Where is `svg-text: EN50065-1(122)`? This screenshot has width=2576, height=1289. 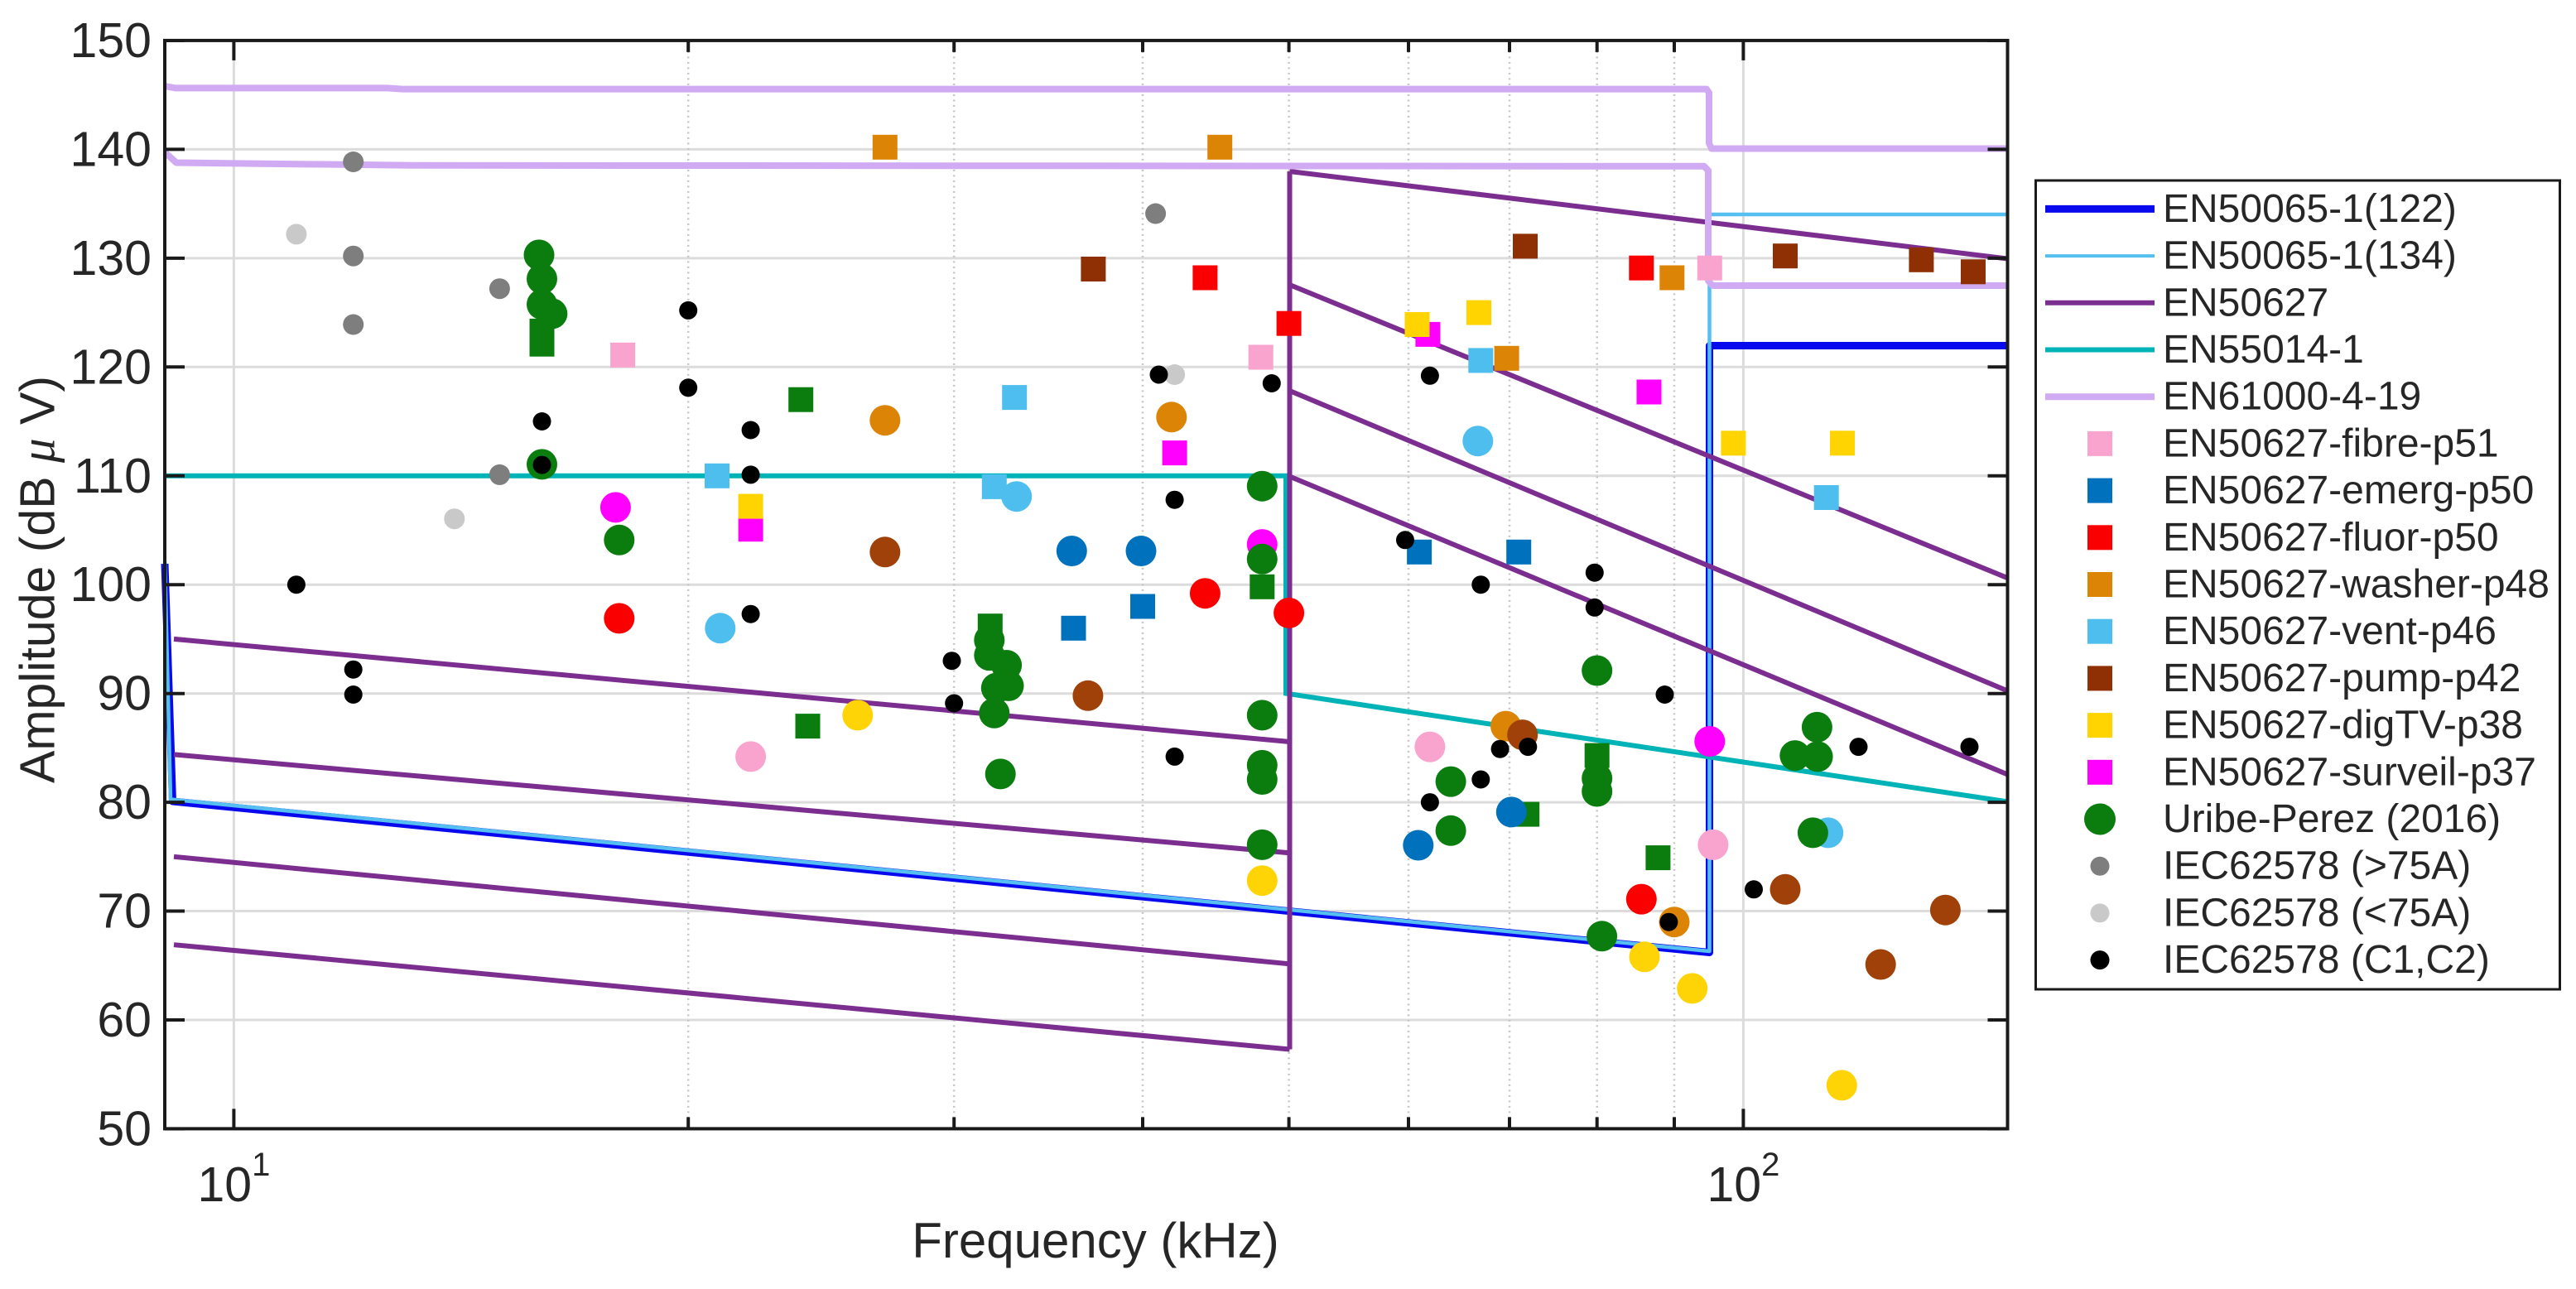 svg-text: EN50065-1(122) is located at coordinates (2310, 209).